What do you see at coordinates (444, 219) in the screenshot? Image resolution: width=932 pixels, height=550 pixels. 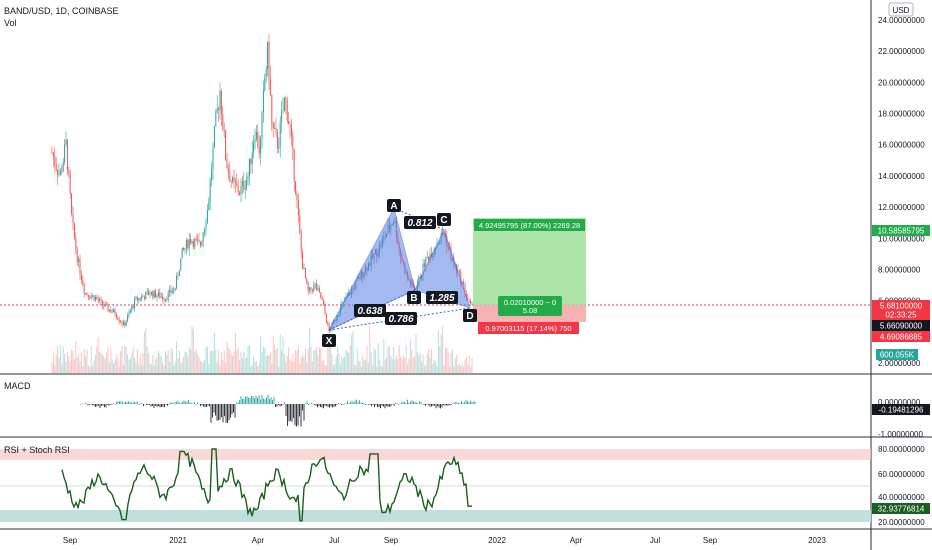 I see `point-c-label: C` at bounding box center [444, 219].